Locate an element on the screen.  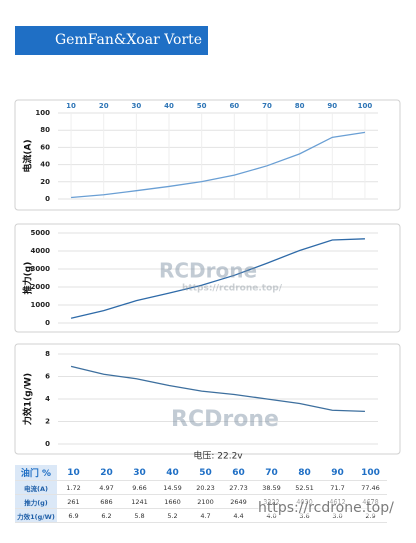
y-tick-label: 40 is located at coordinates (45, 165).